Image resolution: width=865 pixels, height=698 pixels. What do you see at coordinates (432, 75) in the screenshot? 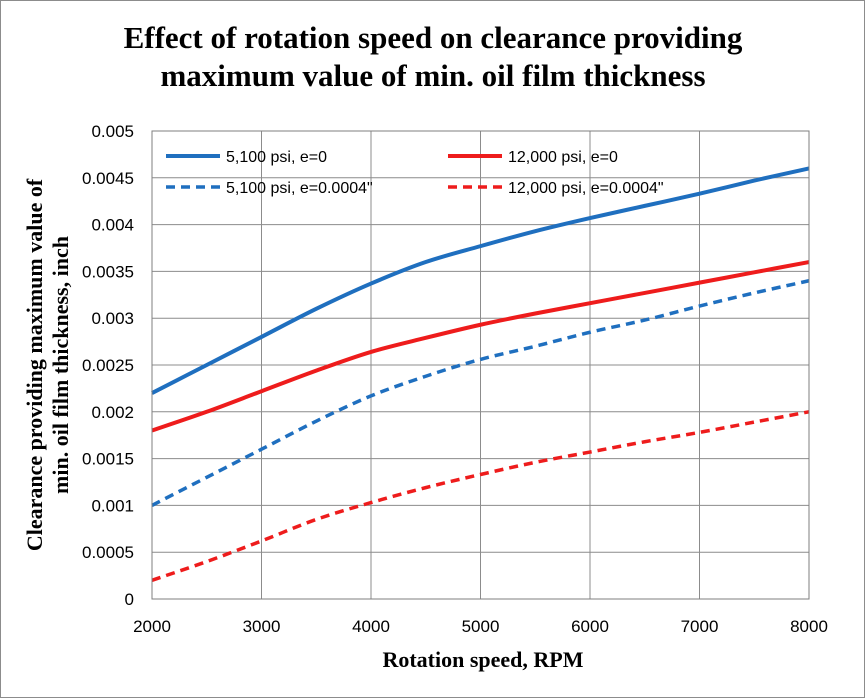
I see `chart-title-line-2: maximum value of min. oil film thickness` at bounding box center [432, 75].